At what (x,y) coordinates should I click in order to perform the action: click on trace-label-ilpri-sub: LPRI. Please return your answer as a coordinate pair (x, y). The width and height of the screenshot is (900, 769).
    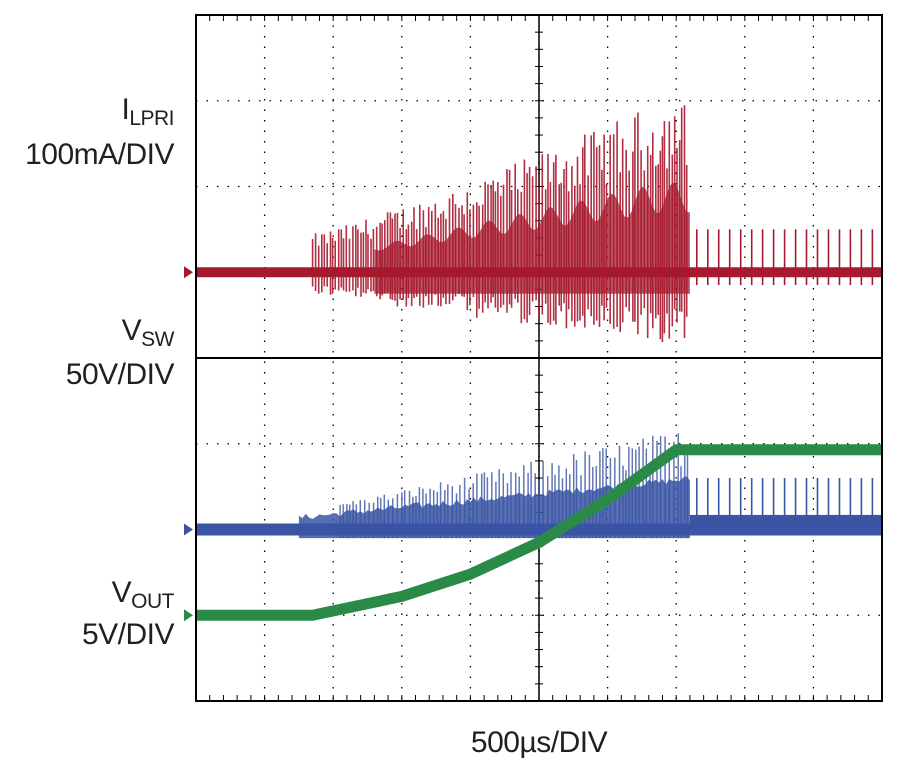
    Looking at the image, I should click on (151, 118).